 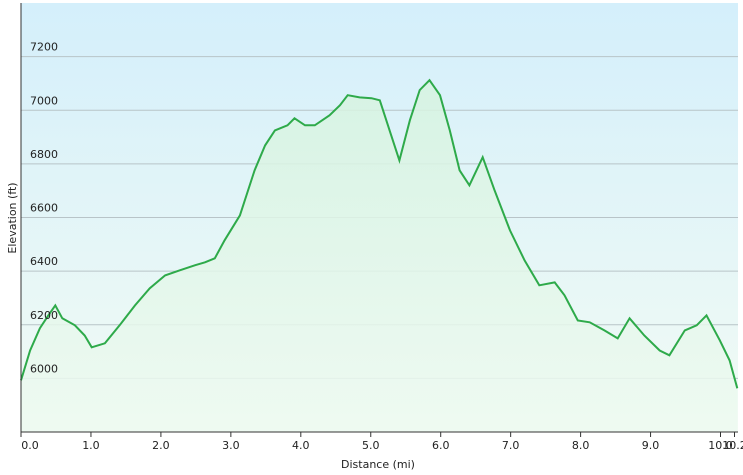 I want to click on y-tick-label: 7200, so click(x=44, y=47).